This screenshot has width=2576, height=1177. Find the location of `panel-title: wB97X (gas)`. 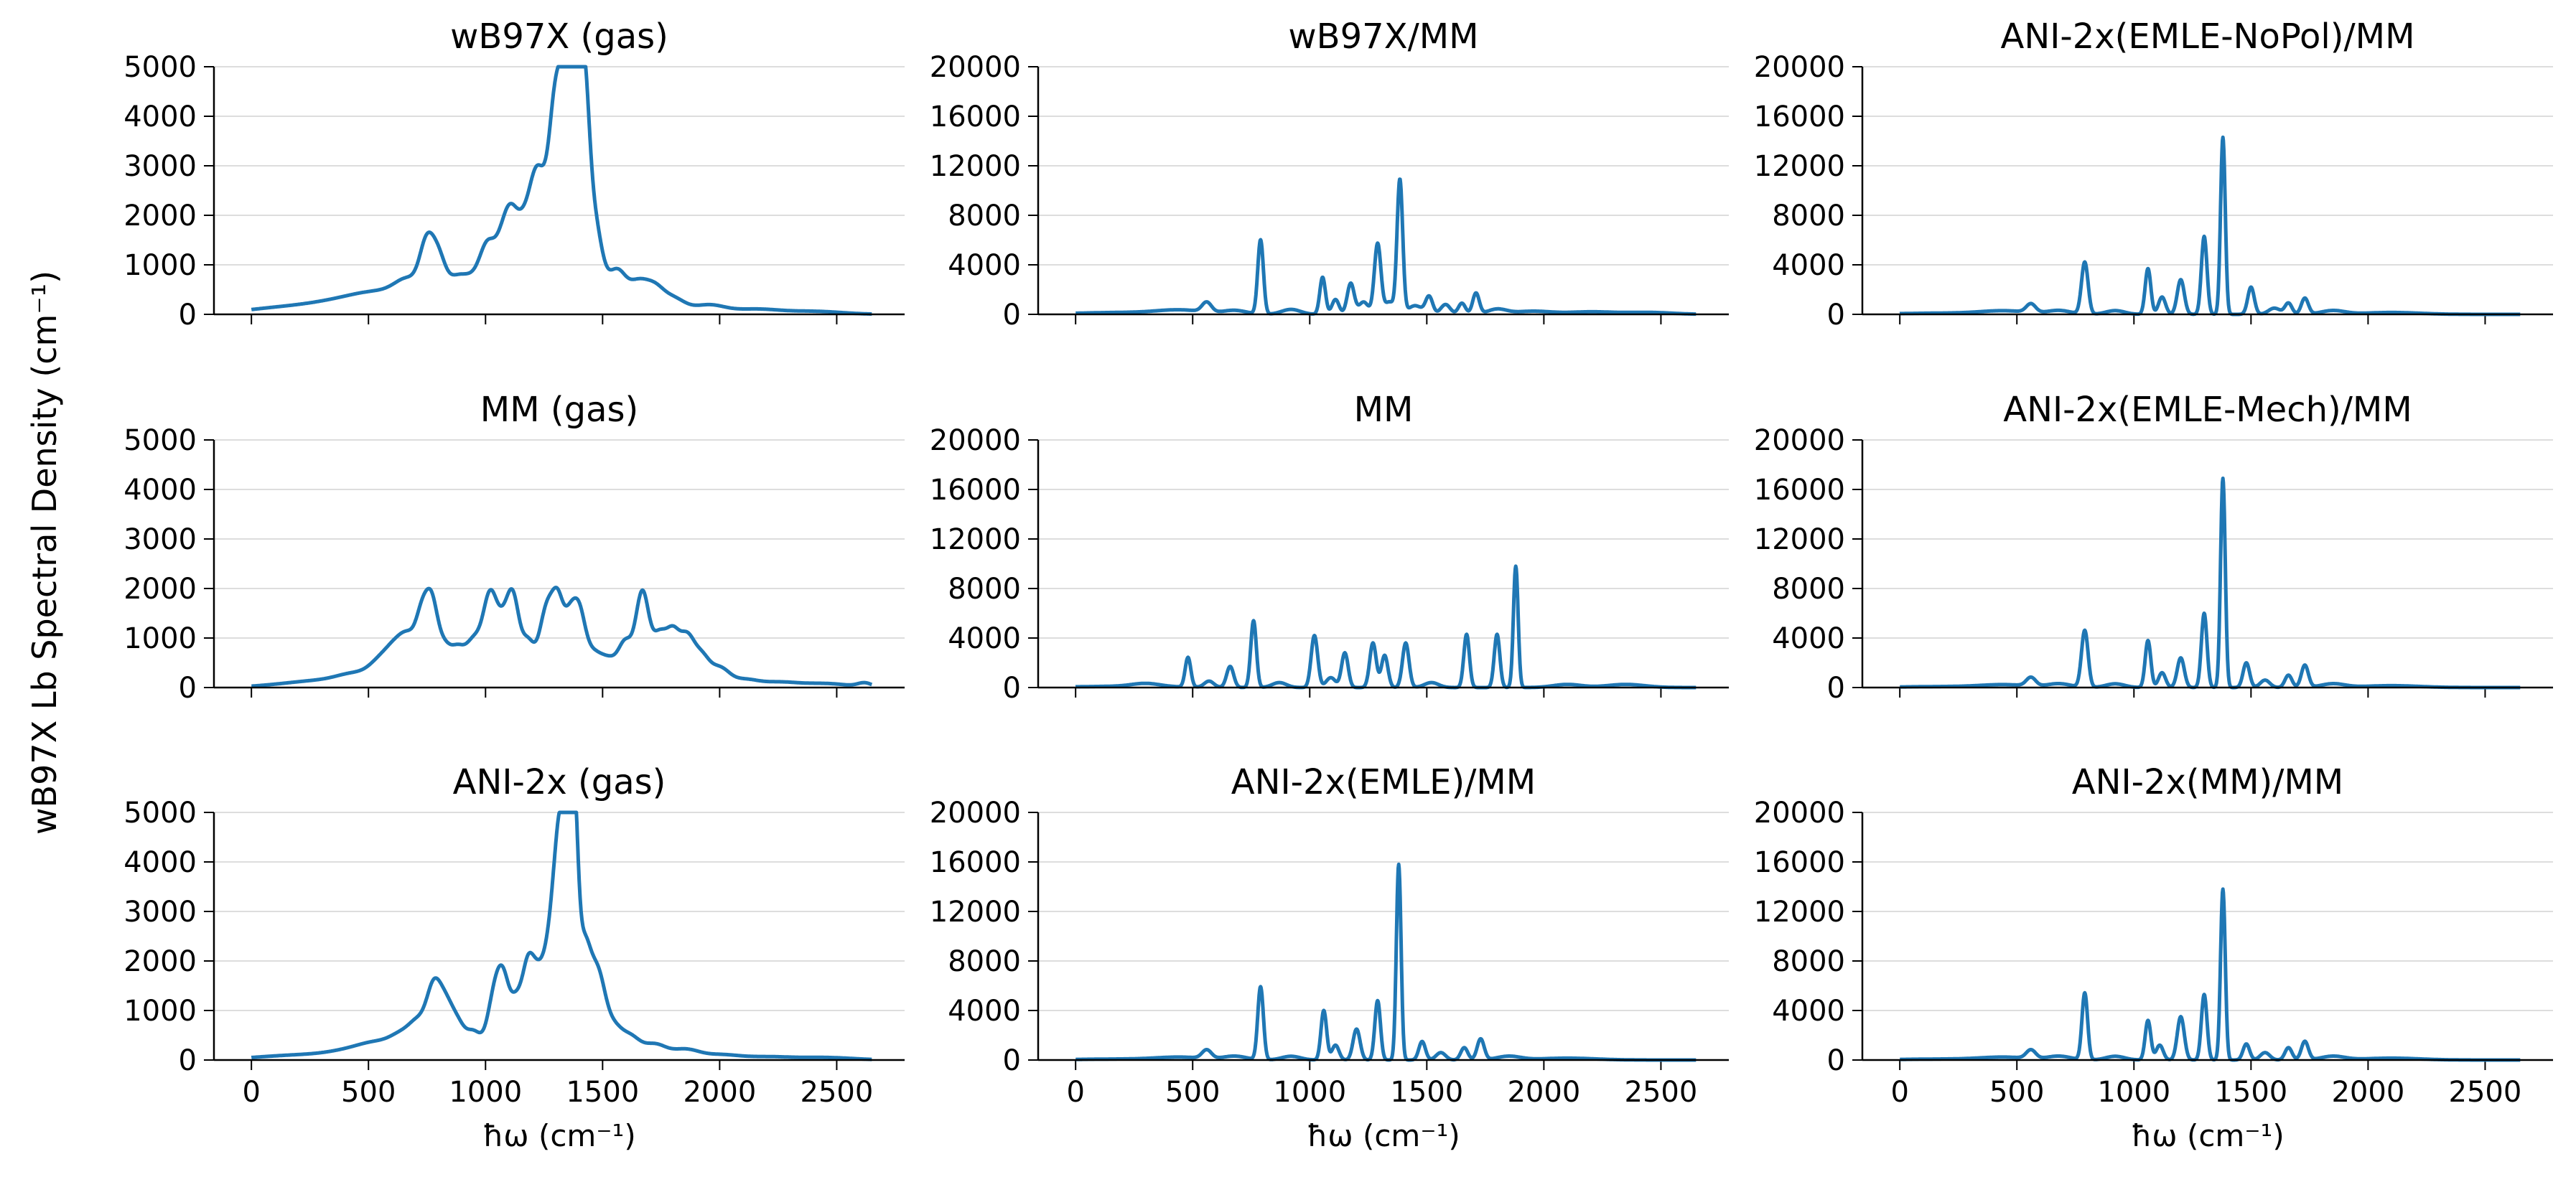

panel-title: wB97X (gas) is located at coordinates (559, 37).